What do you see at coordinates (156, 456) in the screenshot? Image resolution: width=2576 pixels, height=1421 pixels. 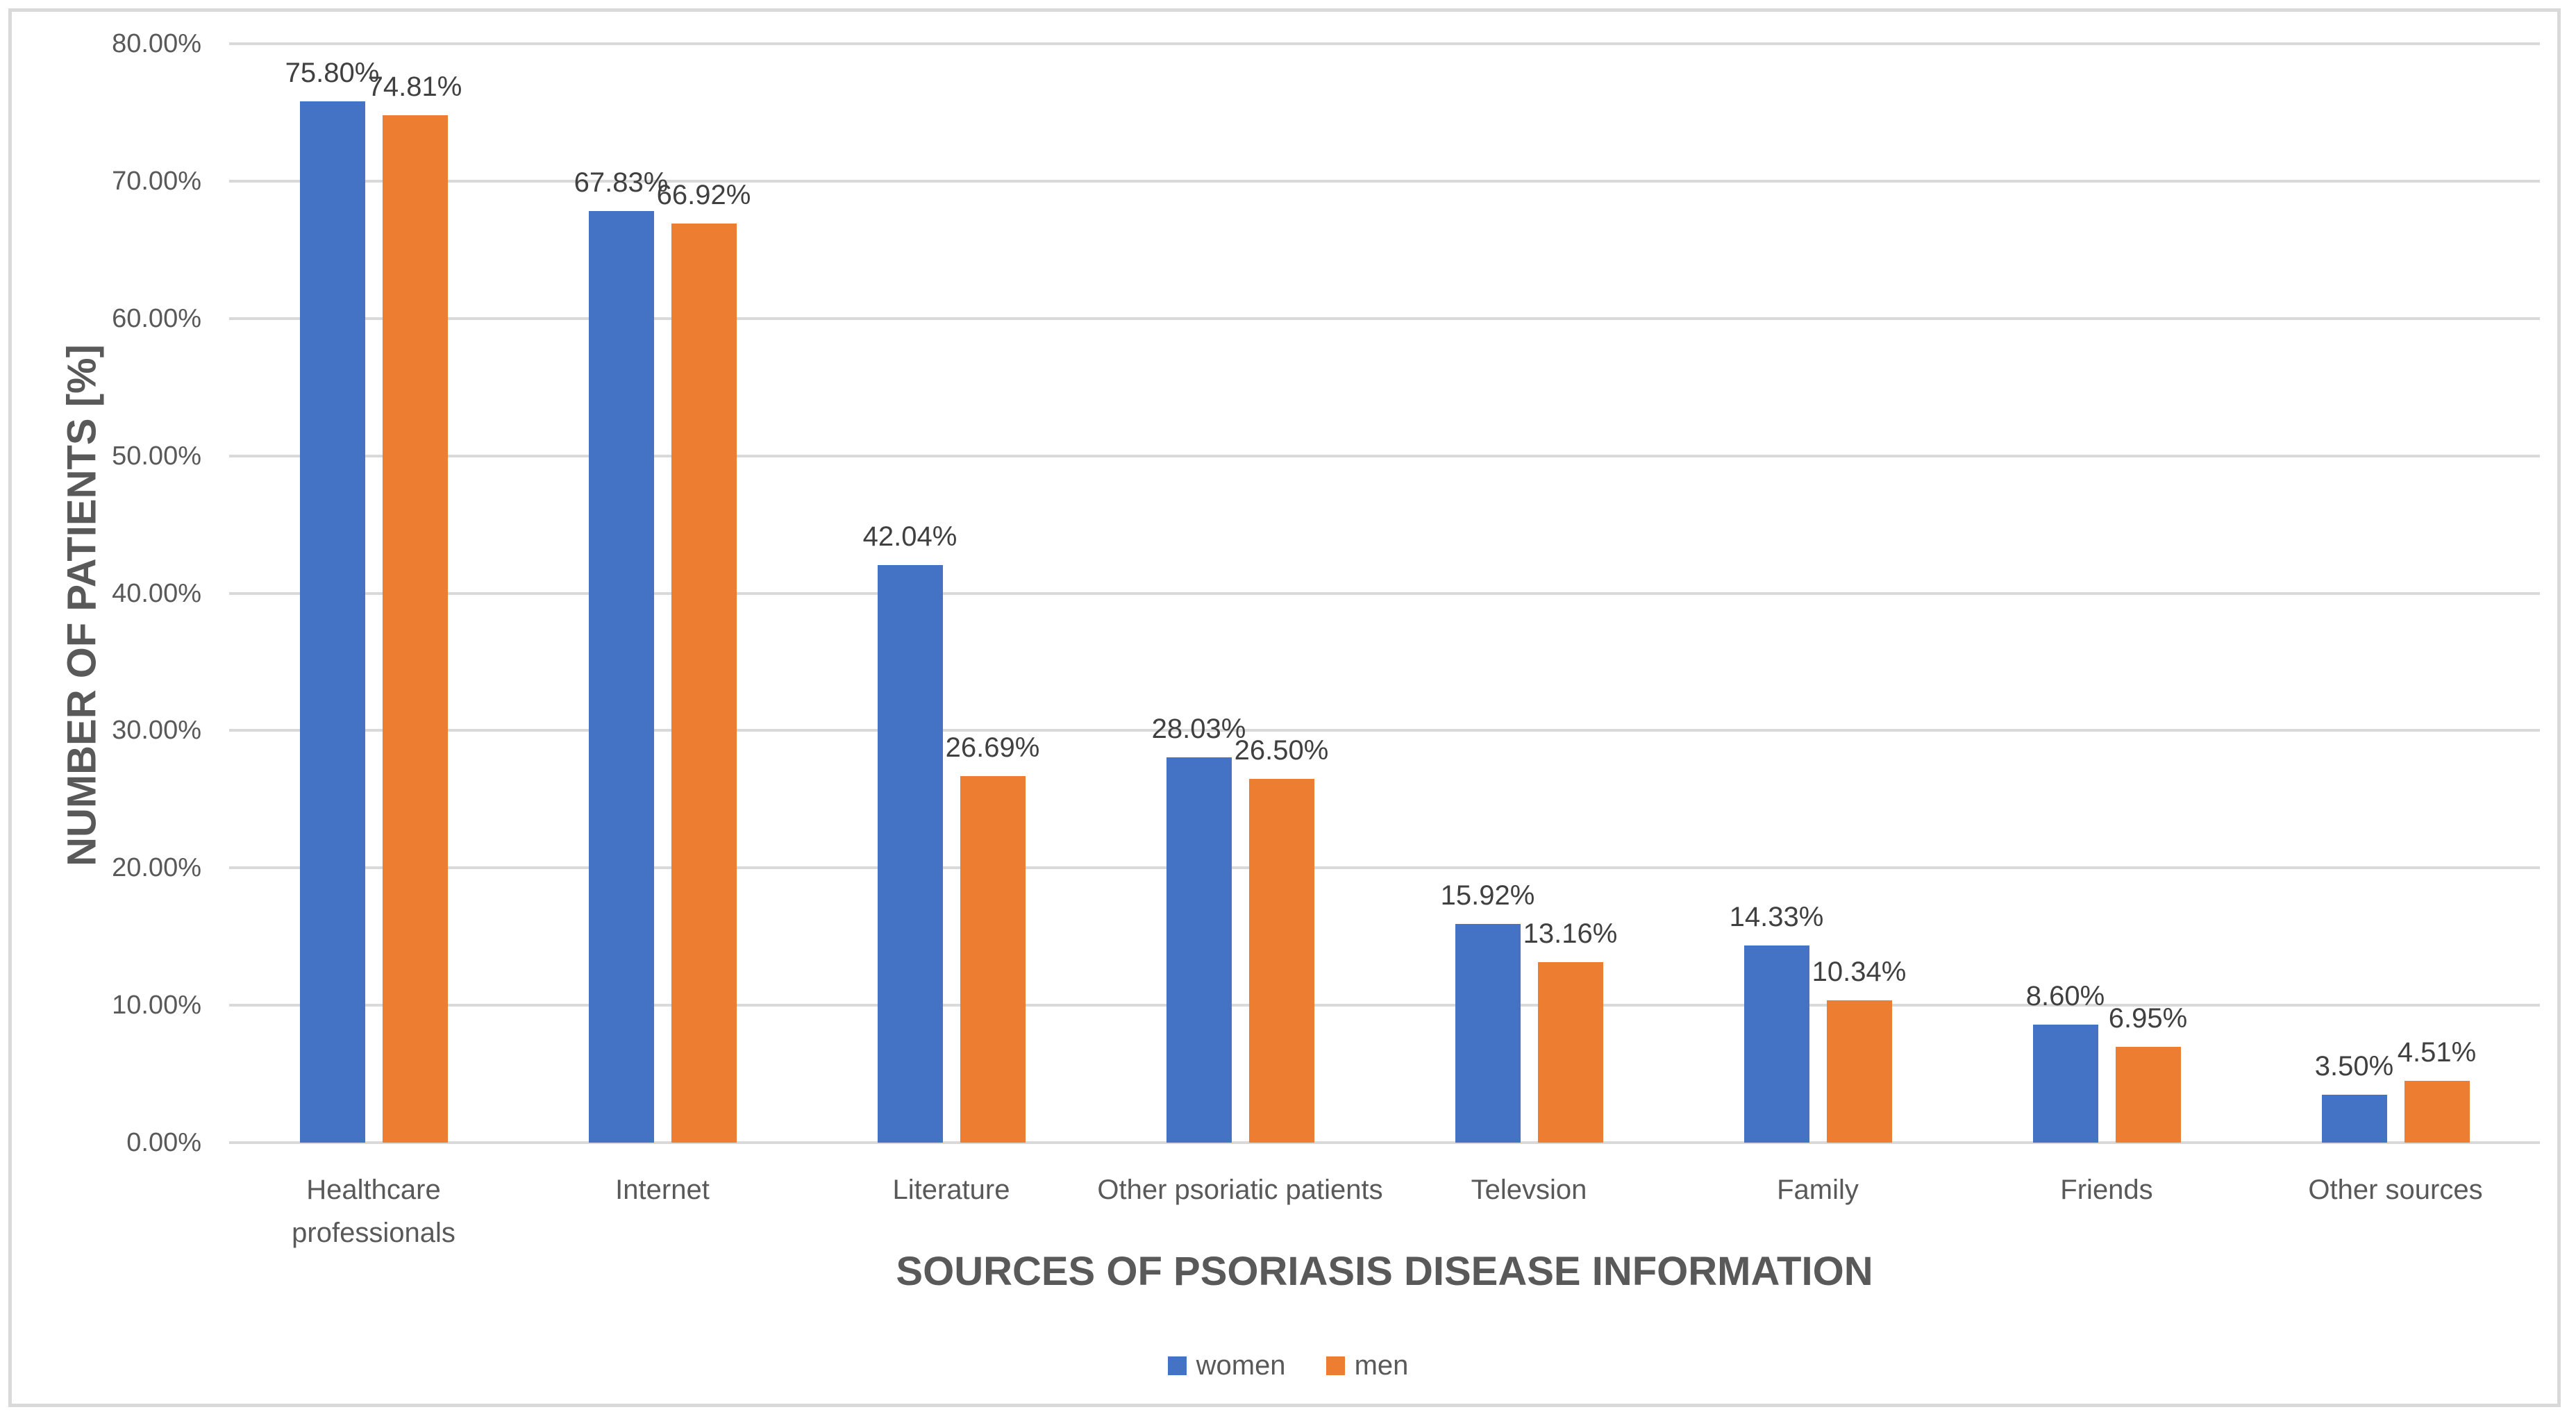 I see `y-tick-label: 50.00%` at bounding box center [156, 456].